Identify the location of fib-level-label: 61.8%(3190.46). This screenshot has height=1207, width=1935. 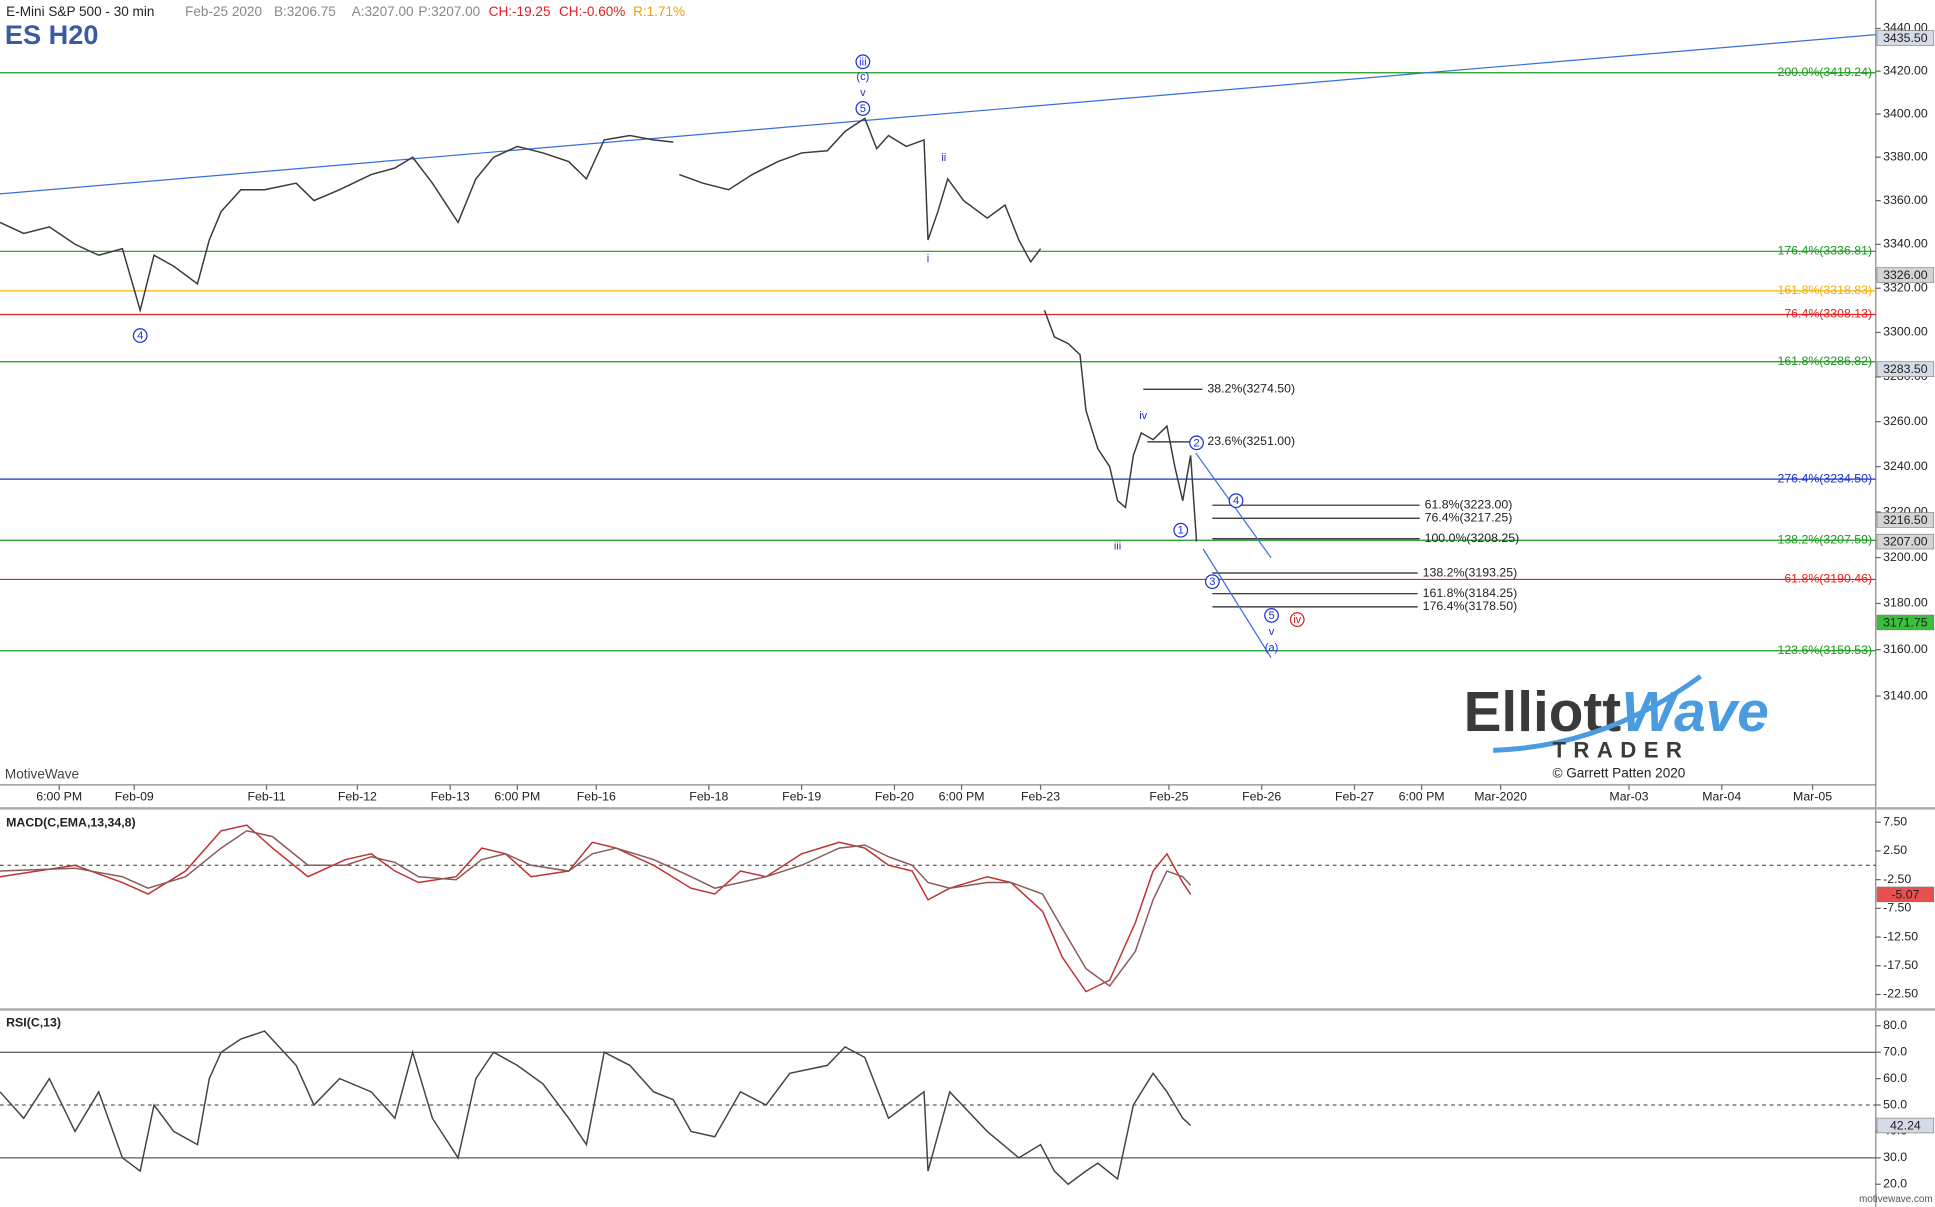
(1828, 579).